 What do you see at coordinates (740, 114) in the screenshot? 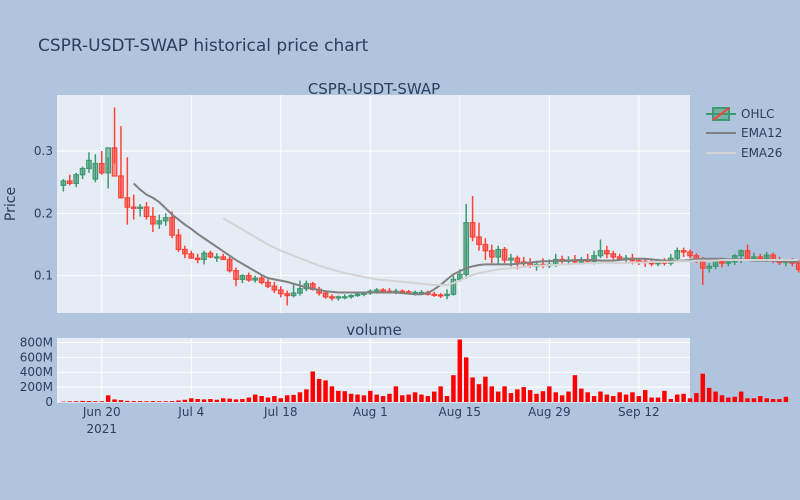
I see `legend-item-ohlc: OHLC` at bounding box center [740, 114].